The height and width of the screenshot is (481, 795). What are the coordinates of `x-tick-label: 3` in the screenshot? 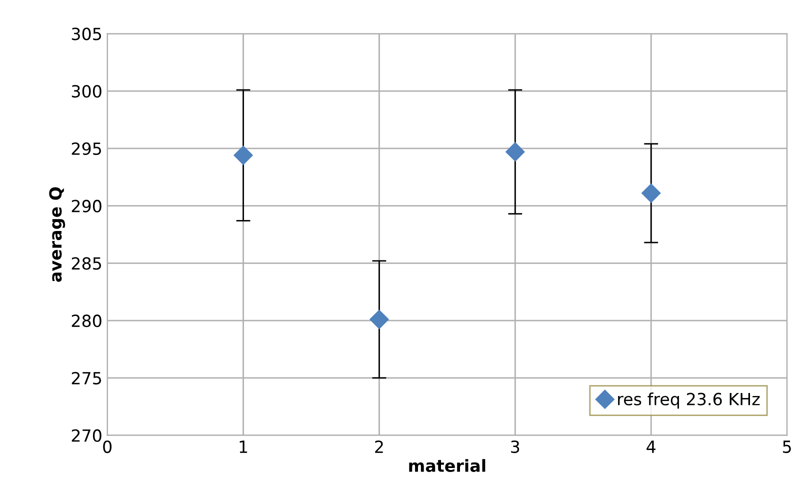 It's located at (515, 447).